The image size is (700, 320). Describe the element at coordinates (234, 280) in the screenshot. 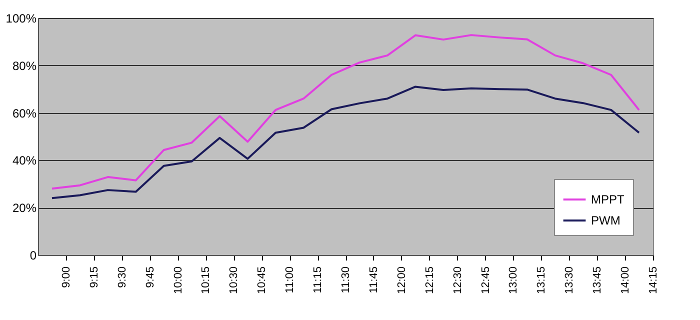

I see `x-tick-label: 10:30` at that location.